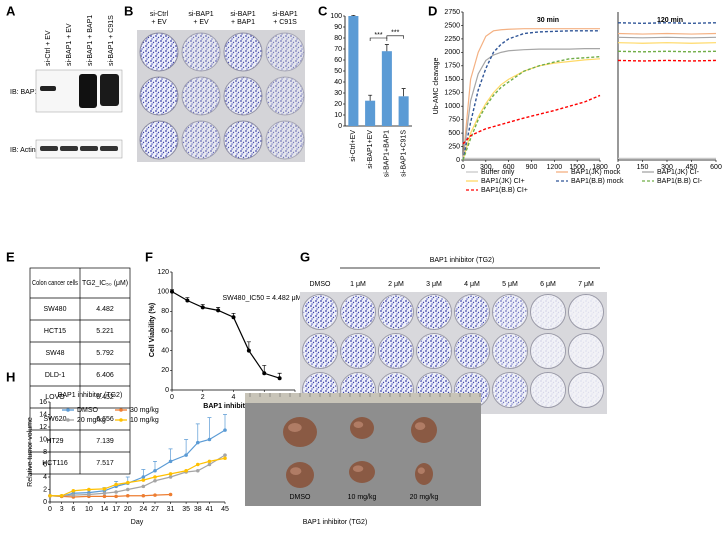 The width and height of the screenshot is (728, 538). Describe the element at coordinates (509, 167) in the screenshot. I see `x-tick-label: 600` at that location.